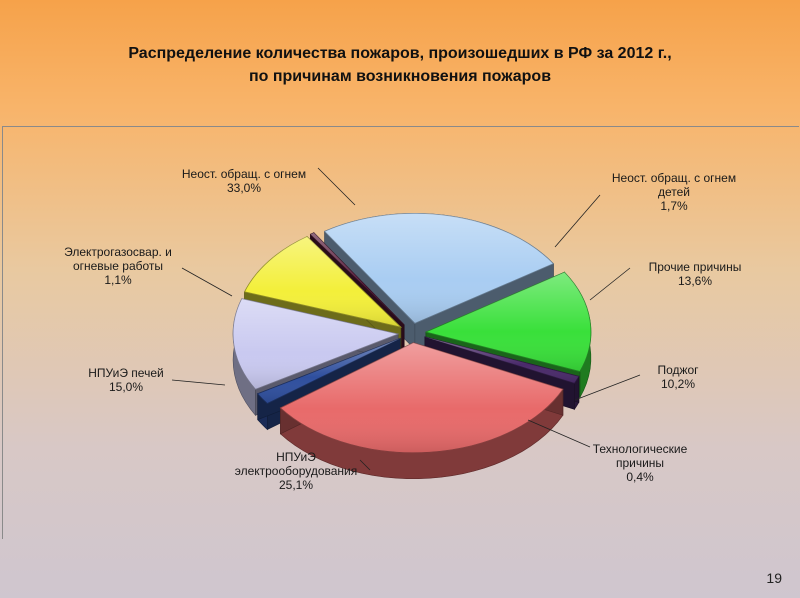 This screenshot has height=598, width=800. I want to click on slice-label-0: Неост. обращ. с огнем 33,0%, so click(244, 181).